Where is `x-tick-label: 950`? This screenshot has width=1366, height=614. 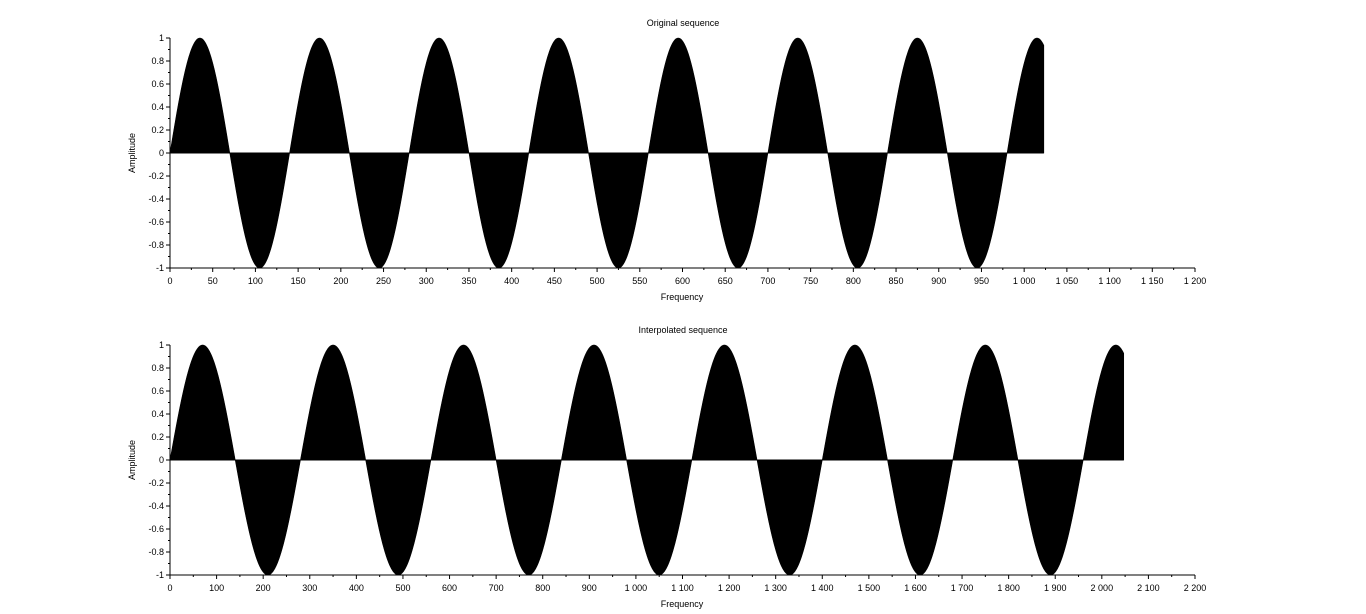
x-tick-label: 950 is located at coordinates (981, 281).